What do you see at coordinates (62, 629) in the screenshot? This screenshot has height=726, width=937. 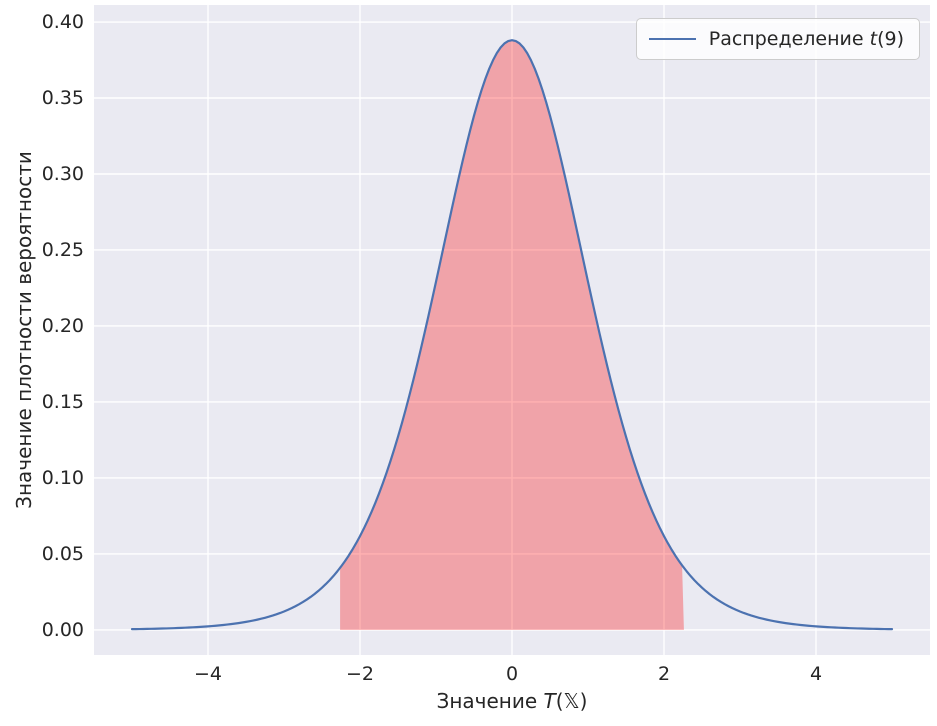 I see `y-tick-label: 0.00` at bounding box center [62, 629].